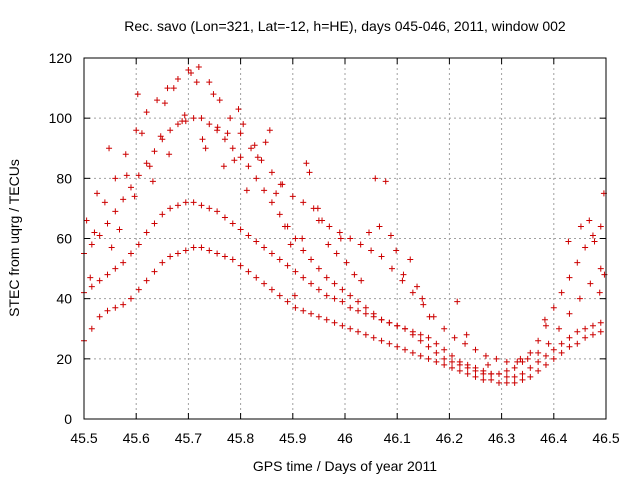 This screenshot has height=480, width=640. I want to click on y-axis-label: STEC from uqrg / TECUs, so click(14, 238).